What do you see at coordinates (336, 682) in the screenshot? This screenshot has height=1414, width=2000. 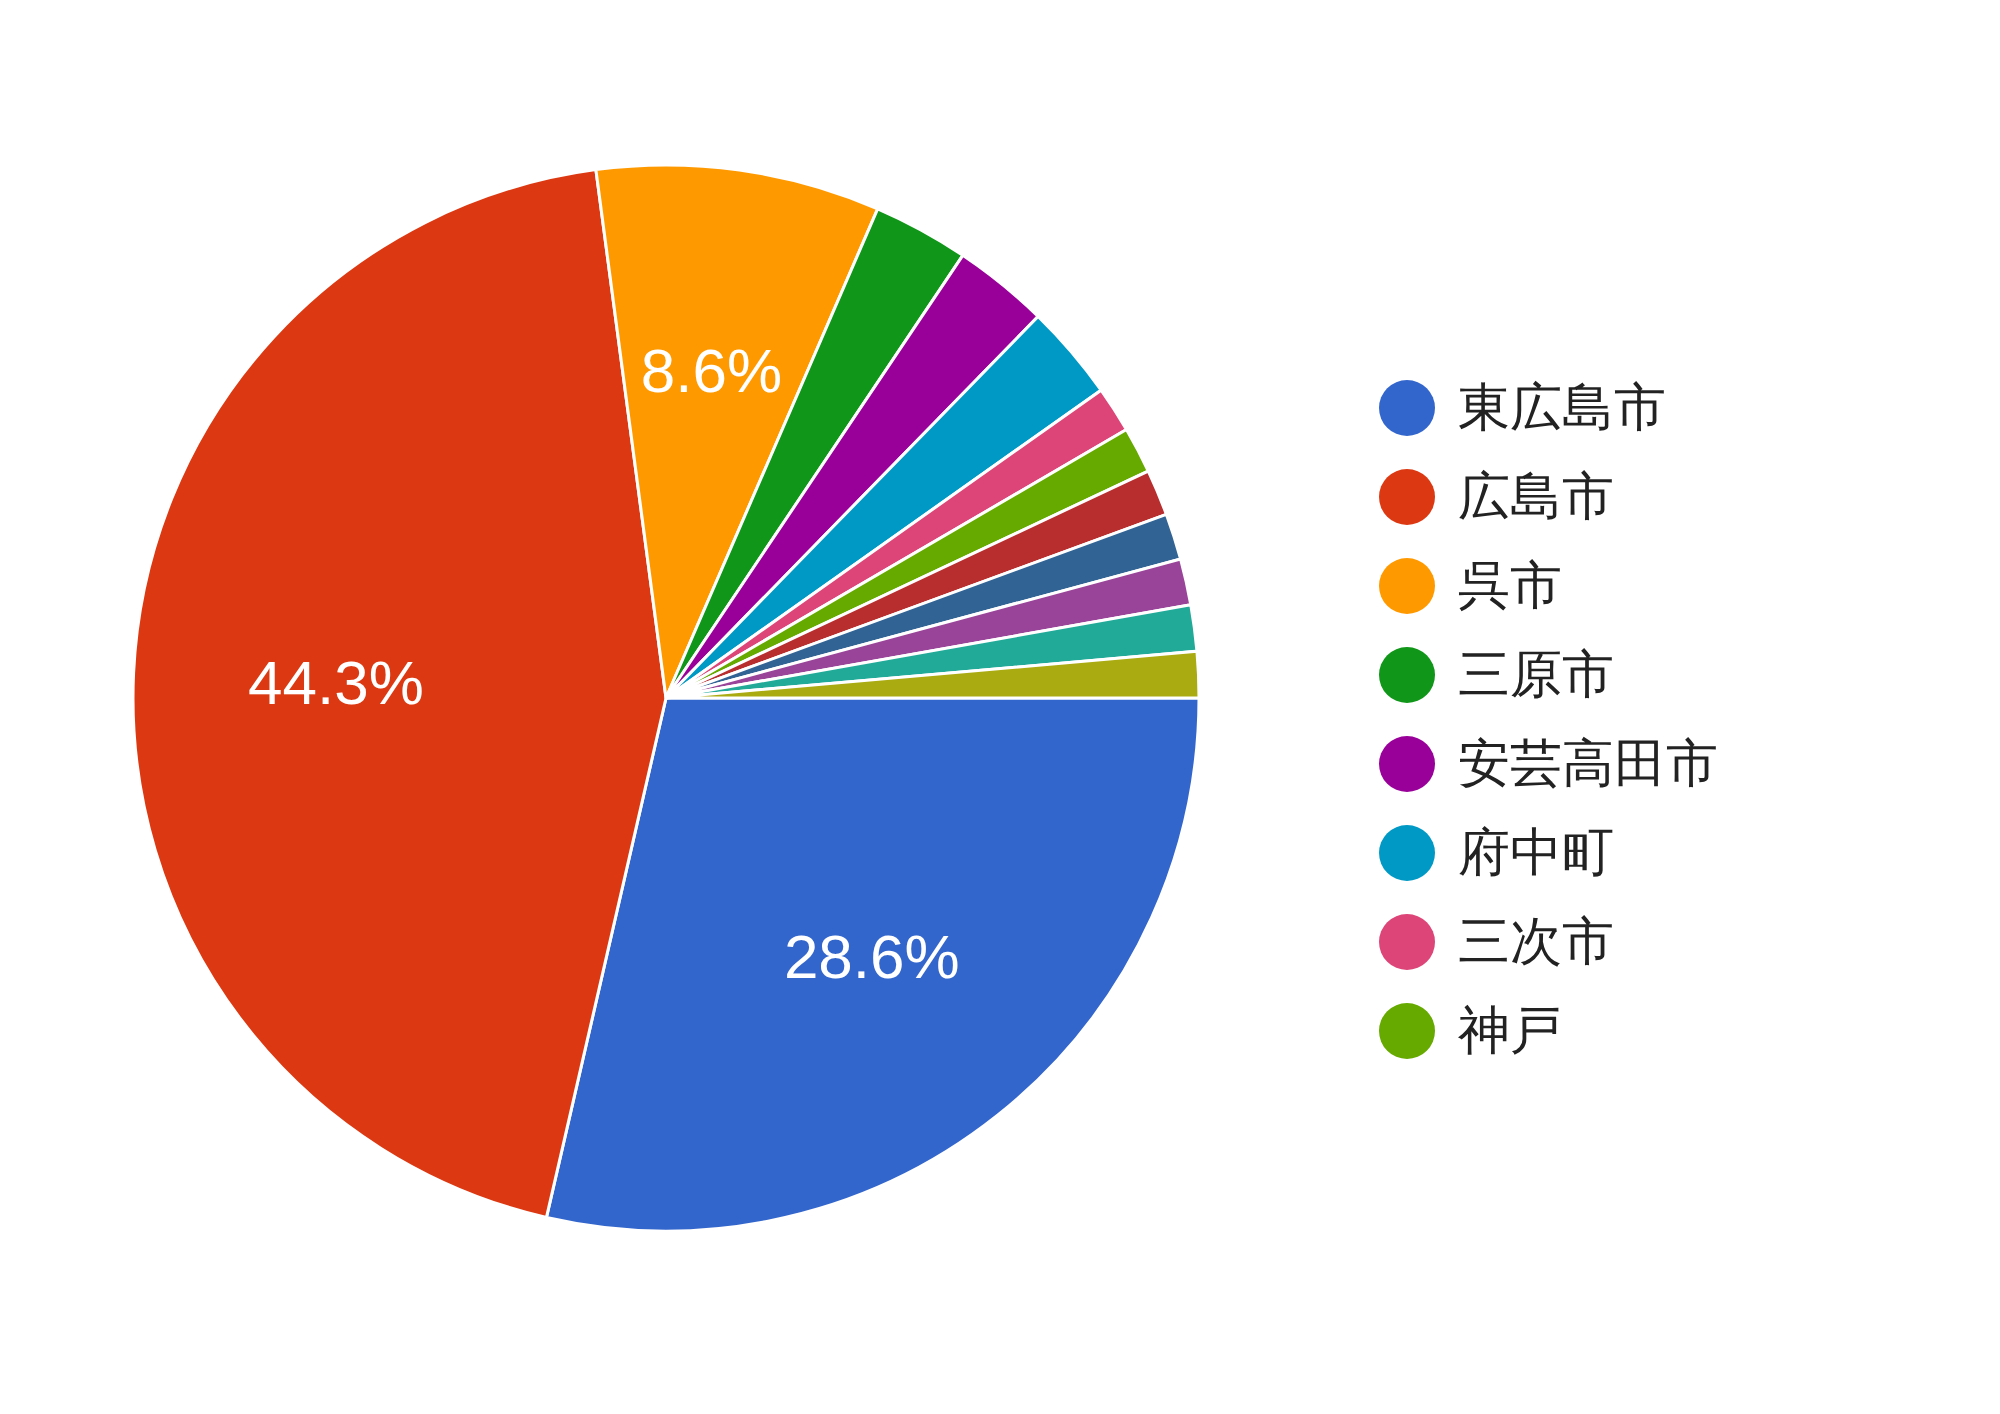 I see `data-label: 44.3%` at bounding box center [336, 682].